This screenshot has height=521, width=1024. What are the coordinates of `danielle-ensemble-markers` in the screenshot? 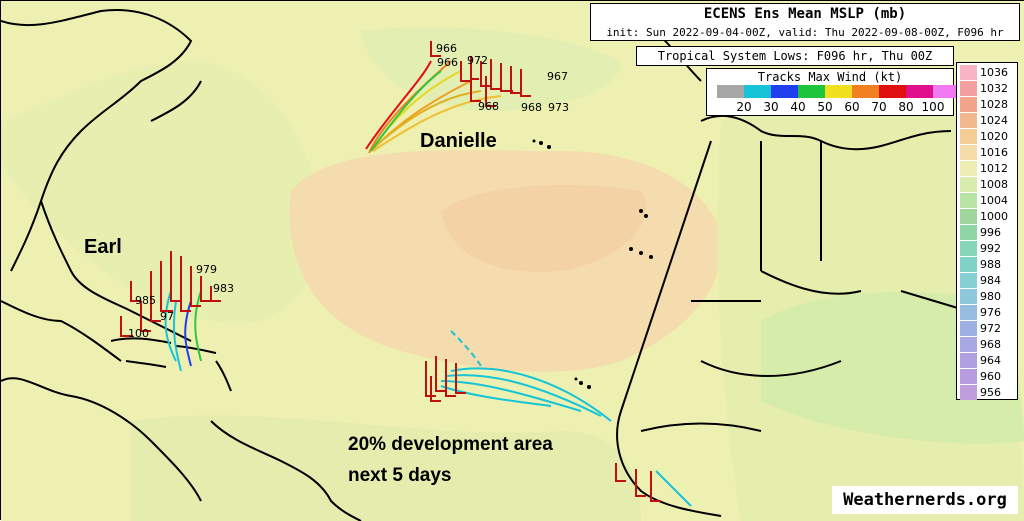 It's located at (480, 74).